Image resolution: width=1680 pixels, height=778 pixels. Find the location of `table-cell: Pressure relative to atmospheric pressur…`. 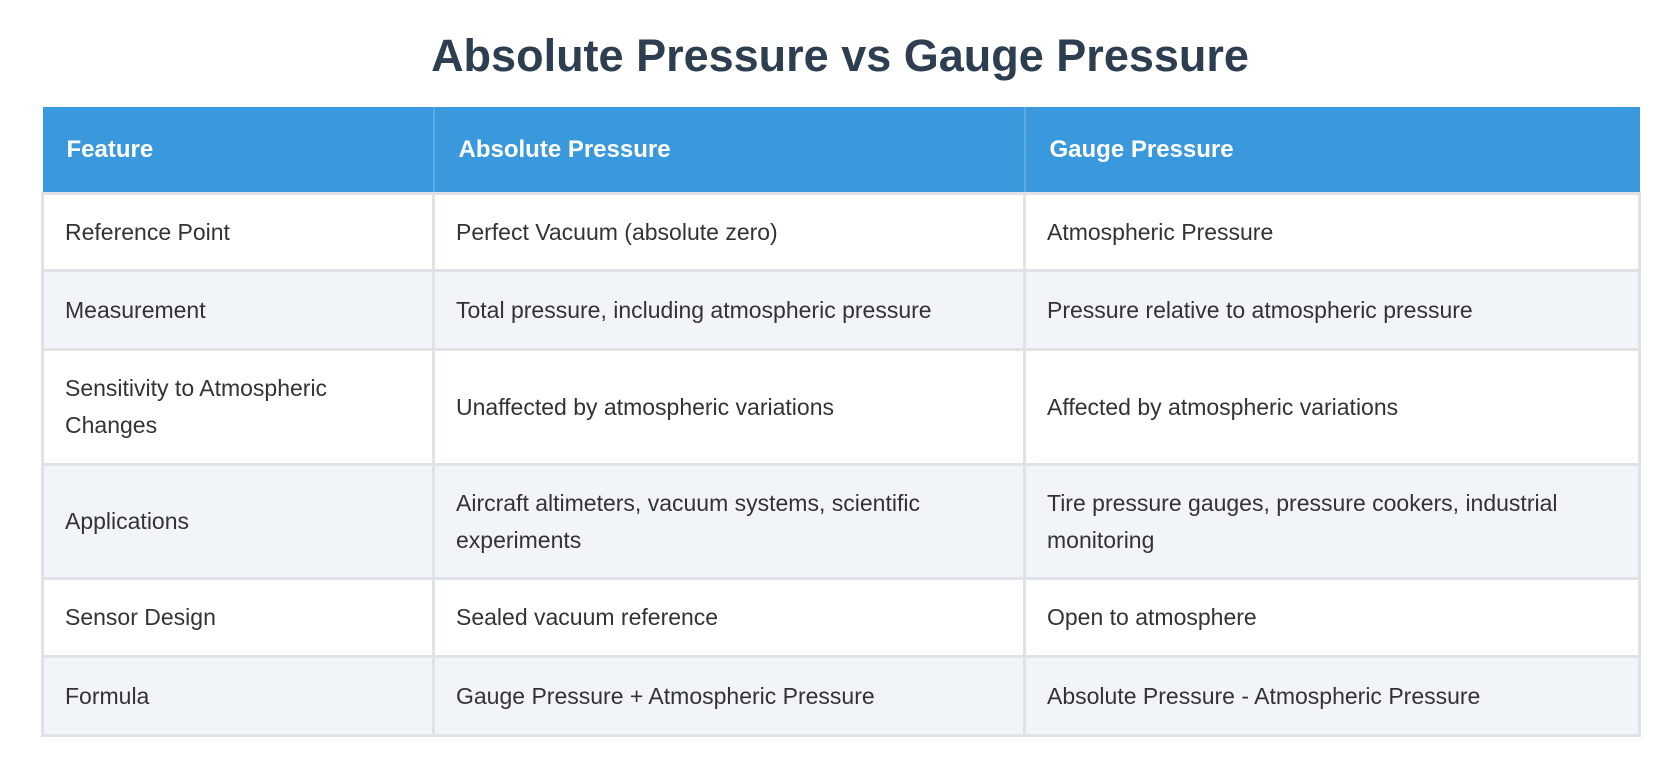

table-cell: Pressure relative to atmospheric pressur… is located at coordinates (1332, 310).